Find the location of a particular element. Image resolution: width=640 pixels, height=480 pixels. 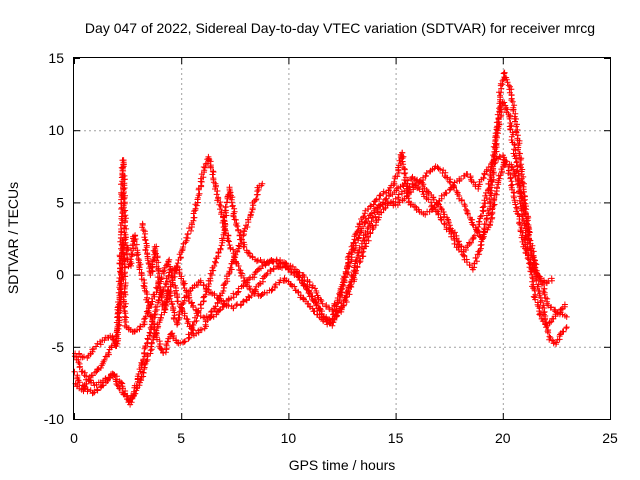

y-tick-label: 10 is located at coordinates (56, 130).